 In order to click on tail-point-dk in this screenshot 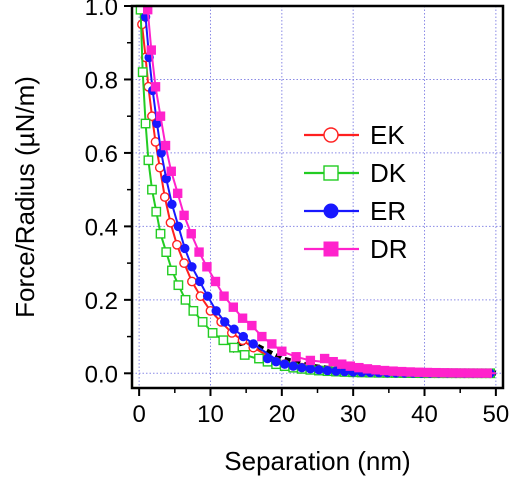, I will do `click(259, 358)`.